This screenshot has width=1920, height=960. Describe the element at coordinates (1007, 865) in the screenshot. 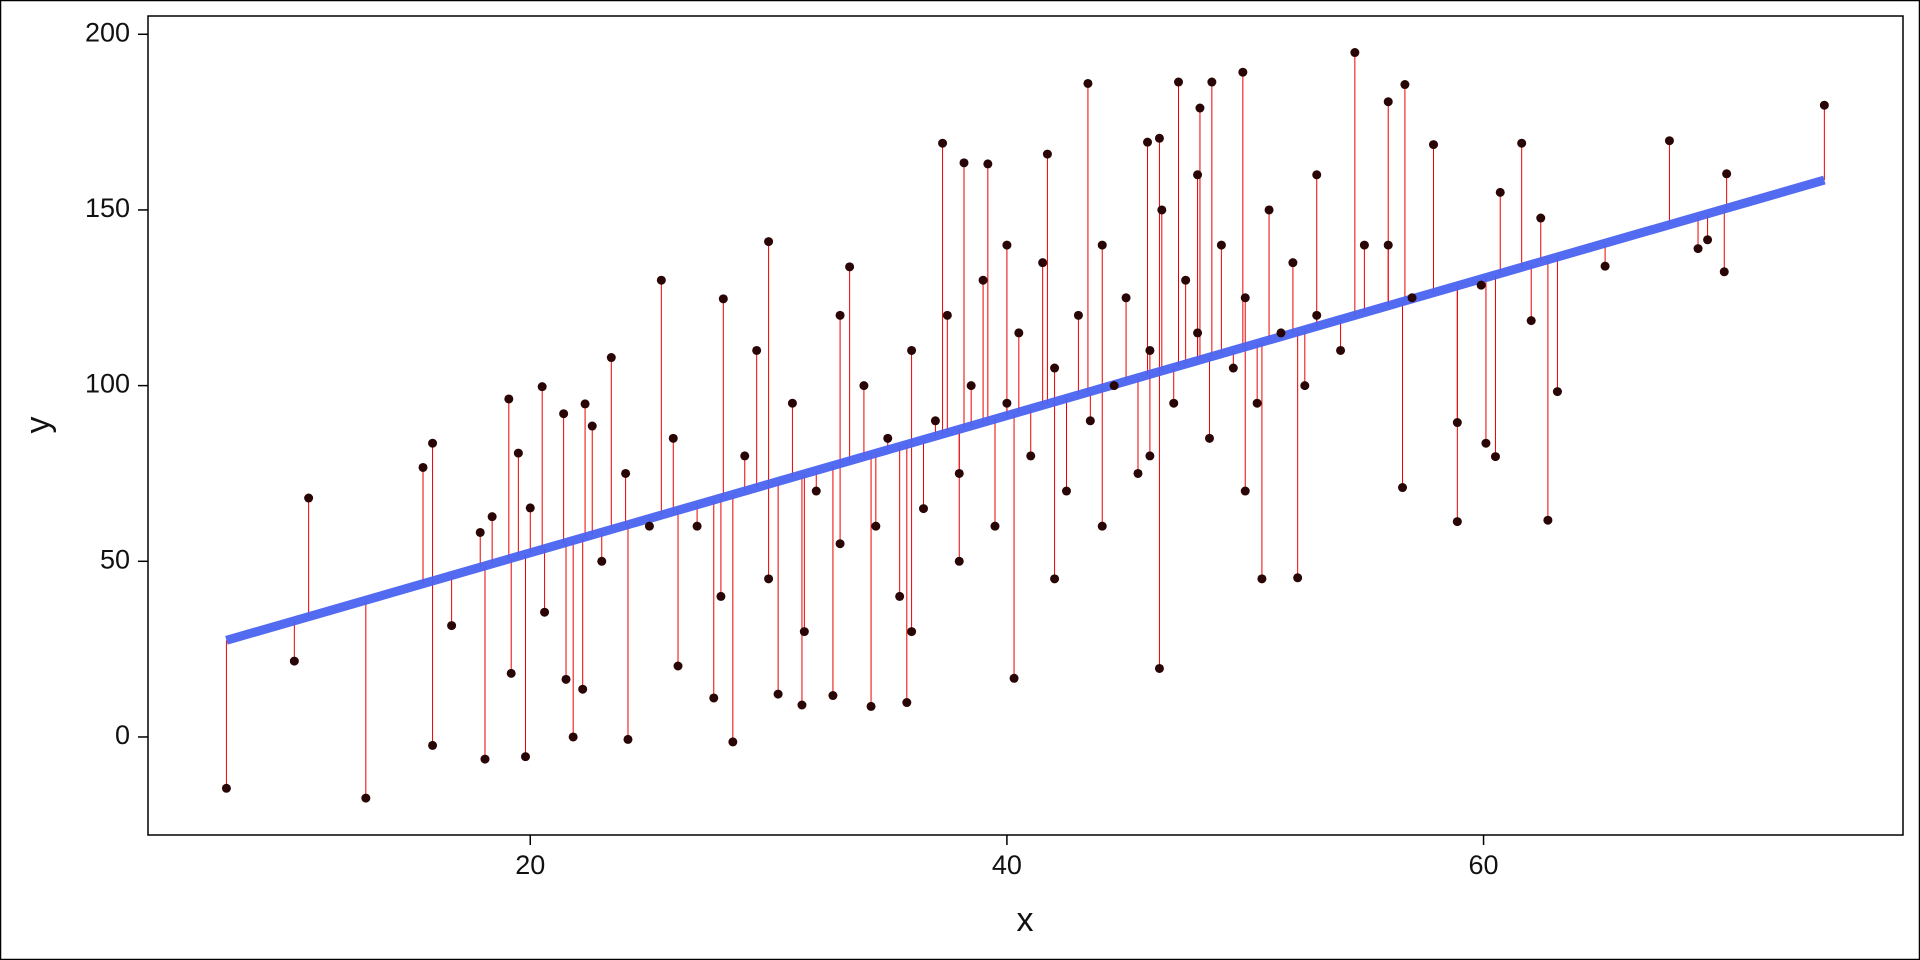

I see `x-tick-label: 40` at that location.